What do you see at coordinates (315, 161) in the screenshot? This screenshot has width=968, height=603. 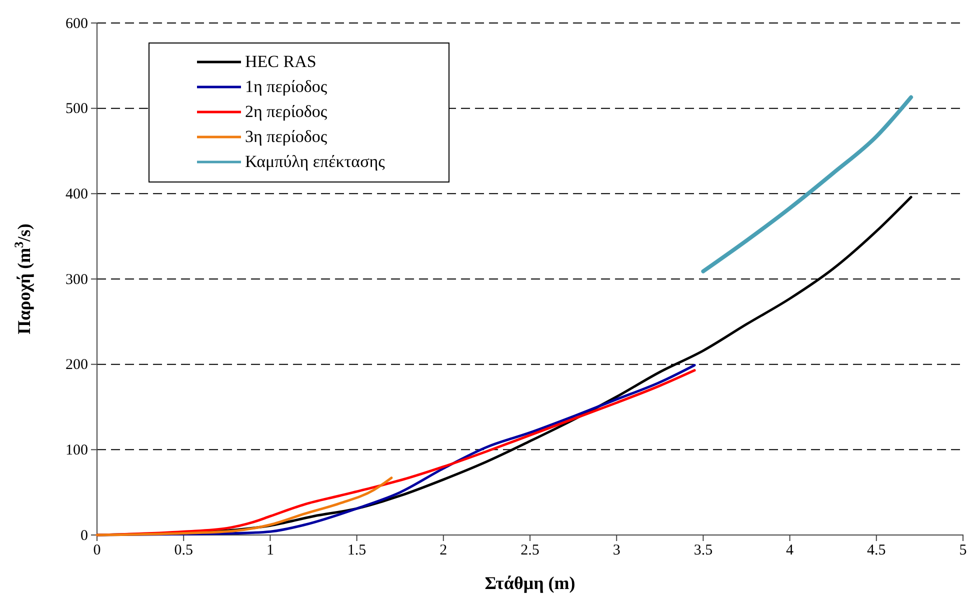 I see `legend-label: Καμπύλη επέκτασης` at bounding box center [315, 161].